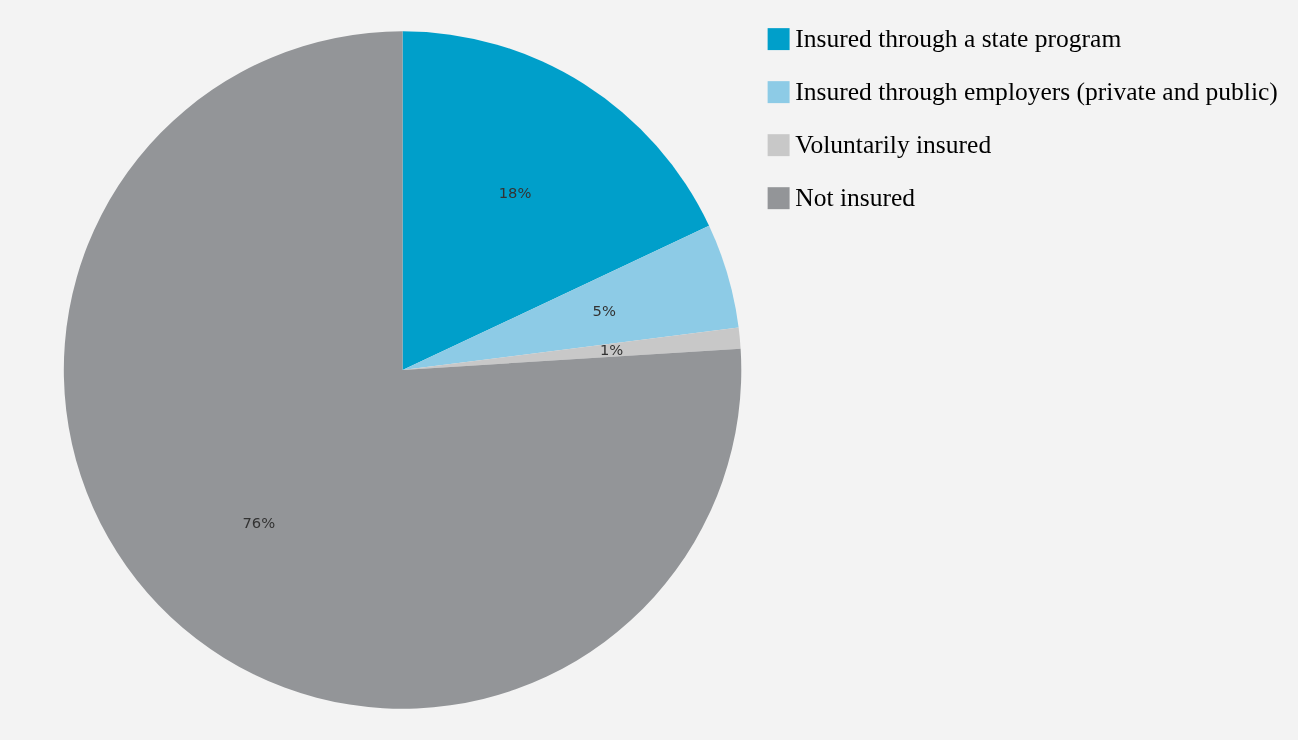 The height and width of the screenshot is (742, 1298). I want to click on data-label: 5%, so click(604, 311).